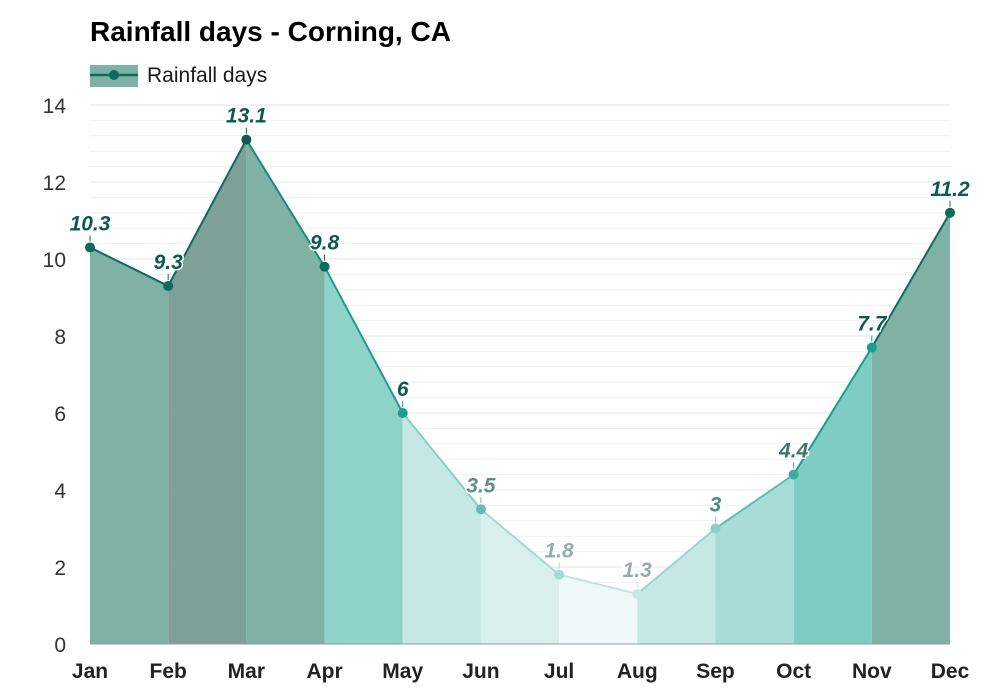 The image size is (1000, 700). What do you see at coordinates (637, 671) in the screenshot?
I see `x-tick-label: Aug` at bounding box center [637, 671].